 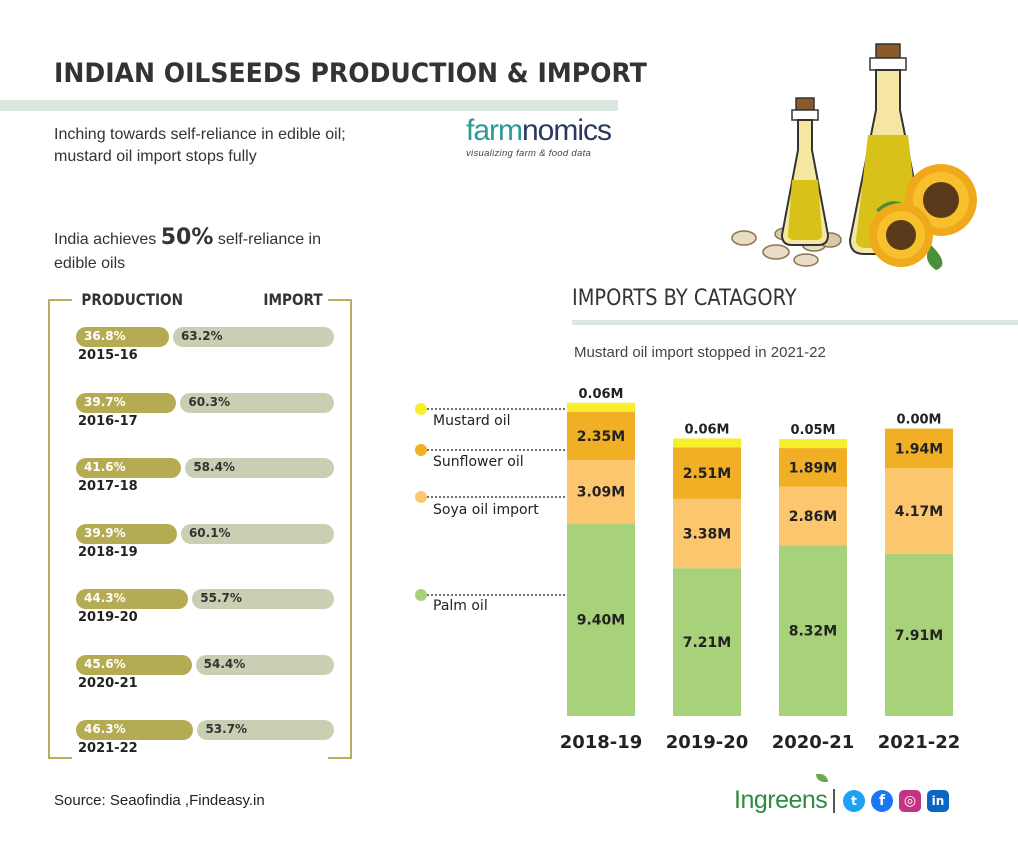 I want to click on production-value-label: 39.9%, so click(x=105, y=532).